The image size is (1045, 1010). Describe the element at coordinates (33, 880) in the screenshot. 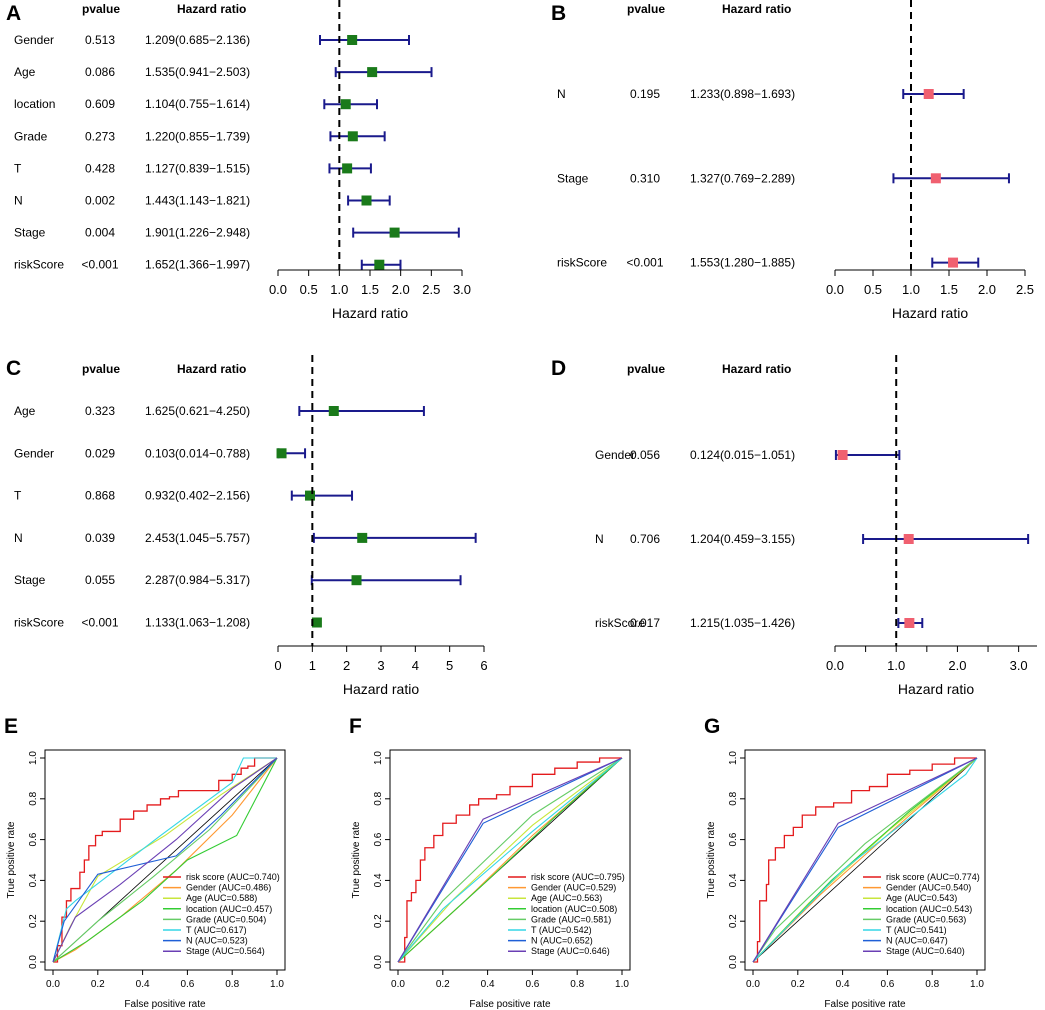

I see `y-tick-label: 0.4` at that location.